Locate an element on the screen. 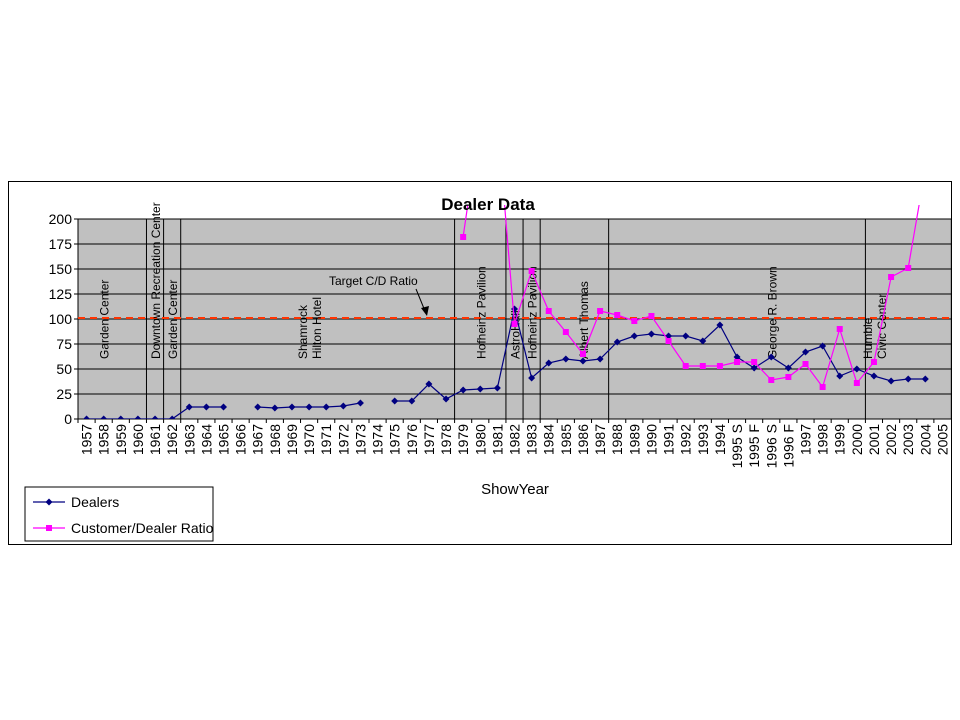  target-ratio-arrowhead is located at coordinates (425, 311).